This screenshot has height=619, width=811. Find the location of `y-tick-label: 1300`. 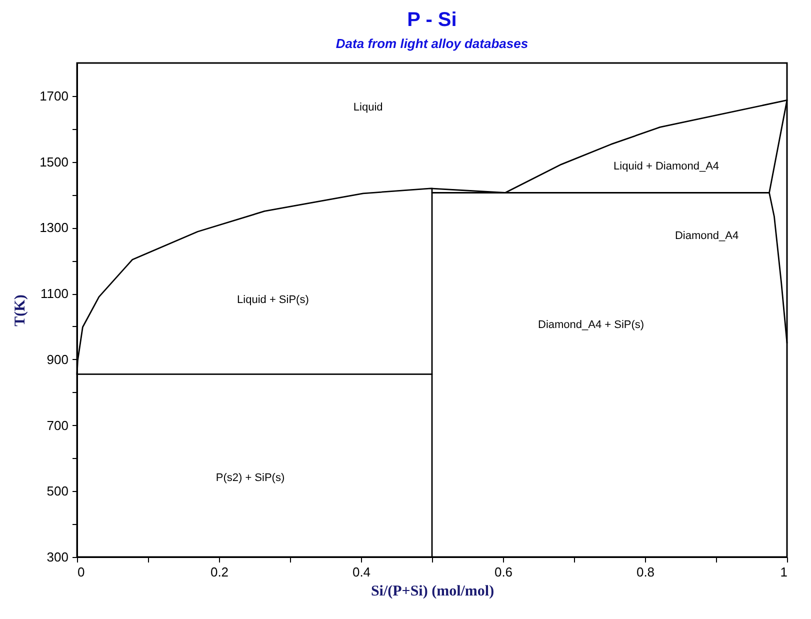

y-tick-label: 1300 is located at coordinates (54, 228).